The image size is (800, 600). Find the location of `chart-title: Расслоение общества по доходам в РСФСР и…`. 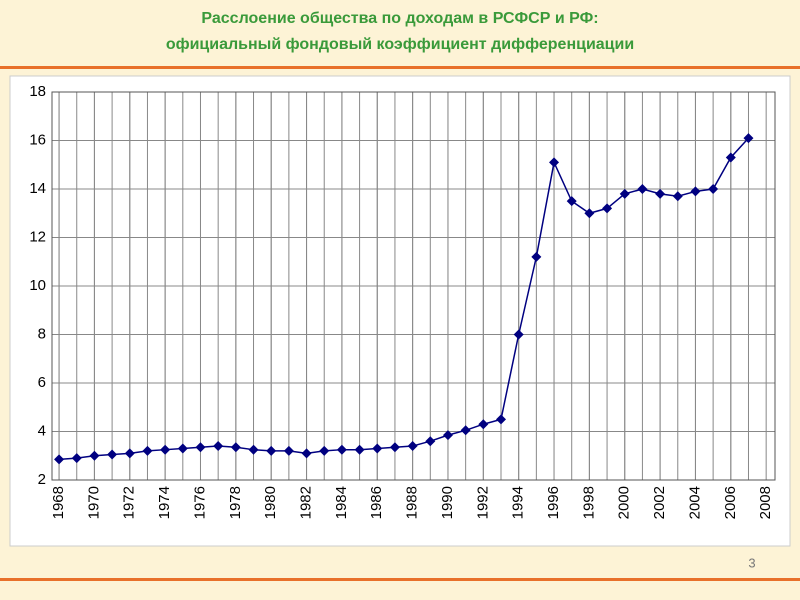

chart-title: Расслоение общества по доходам в РСФСР и… is located at coordinates (399, 18).